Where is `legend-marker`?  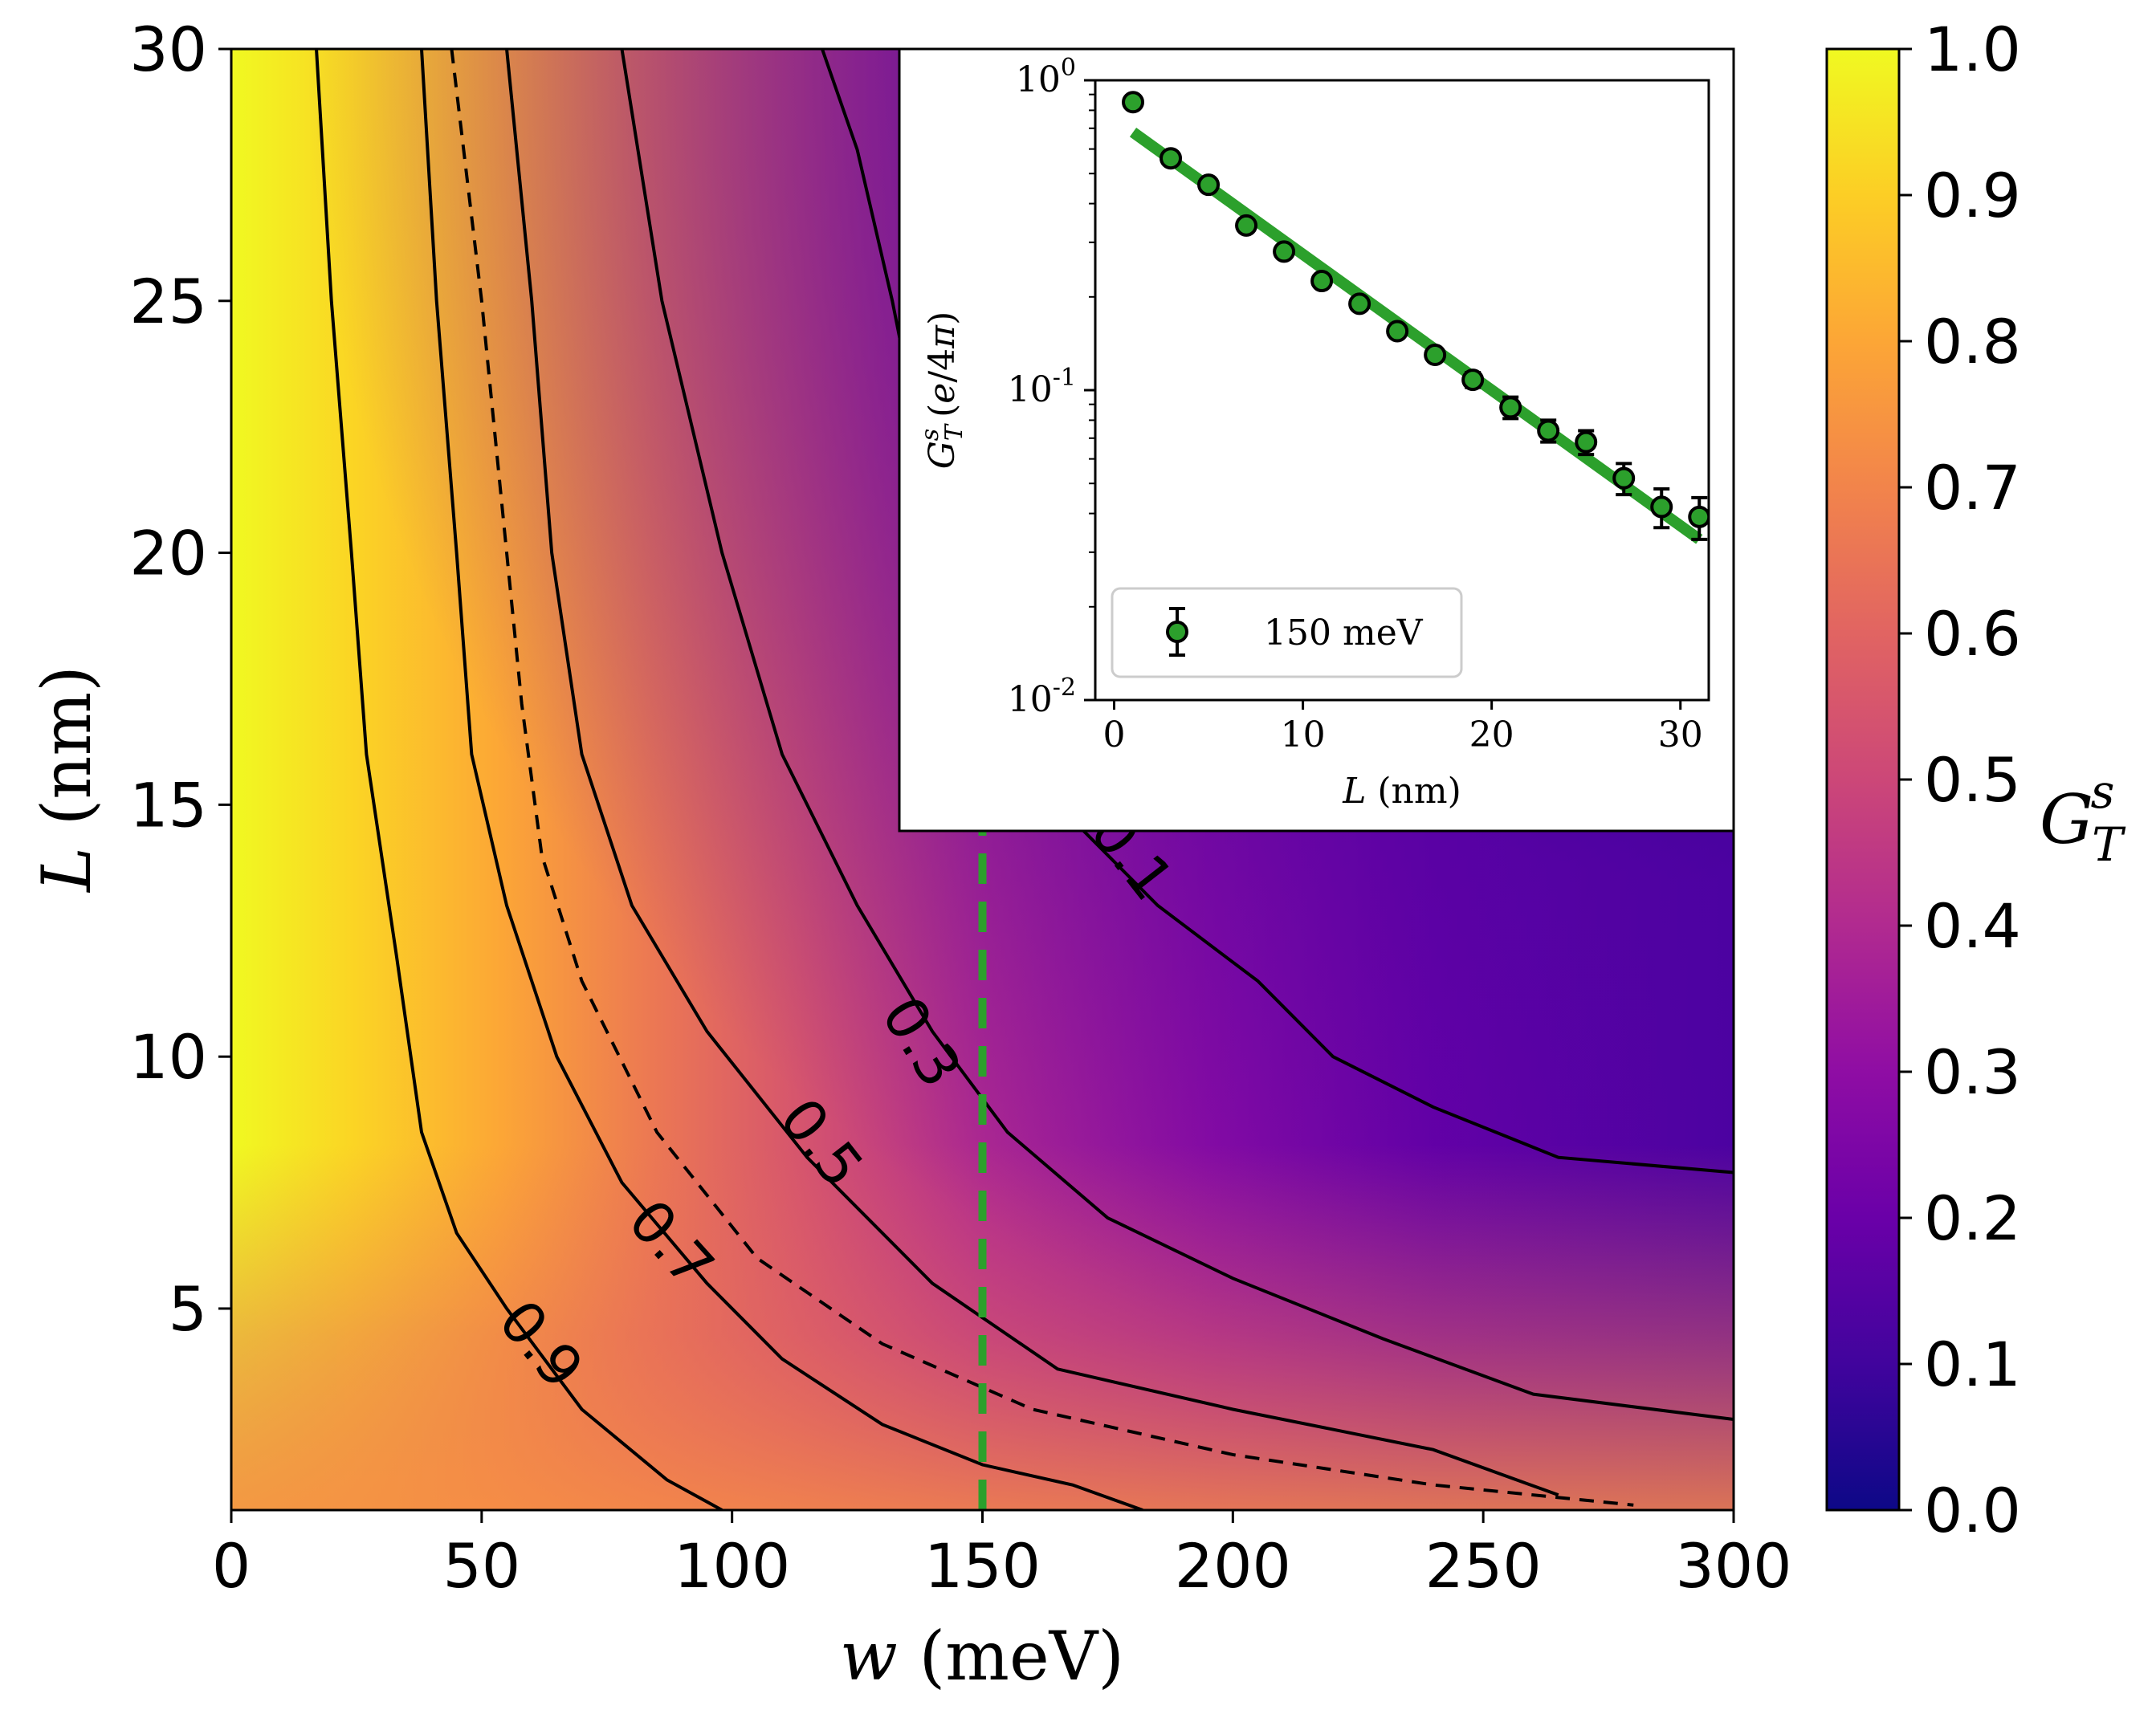
legend-marker is located at coordinates (1177, 632).